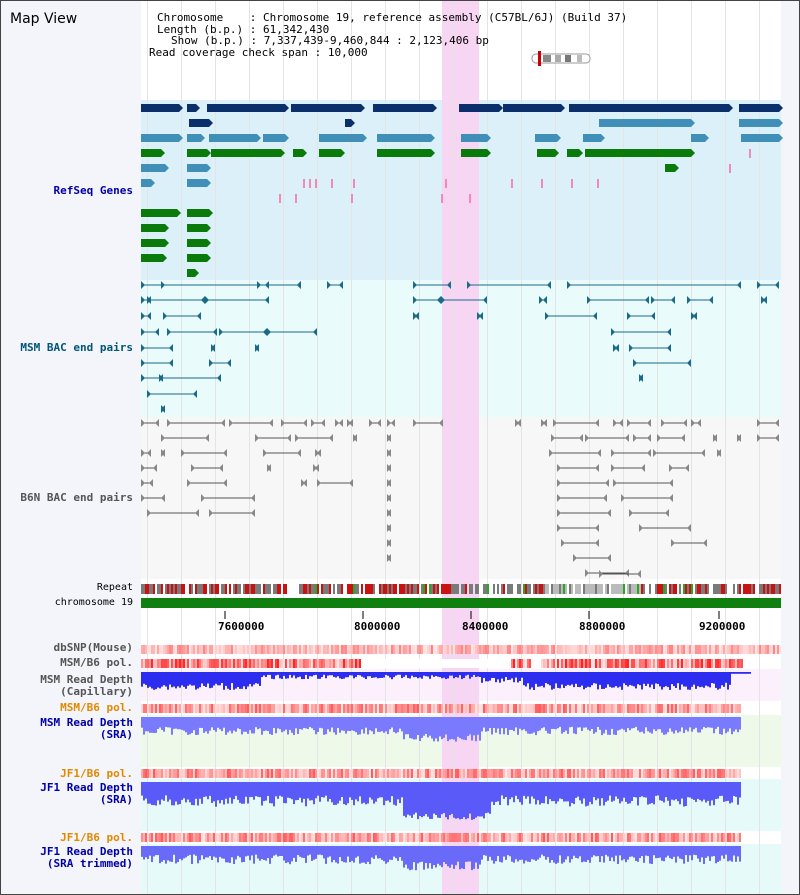  I want to click on track-label-jf1-sra-depth: JF1 Read Depth (SRA), so click(86, 794).